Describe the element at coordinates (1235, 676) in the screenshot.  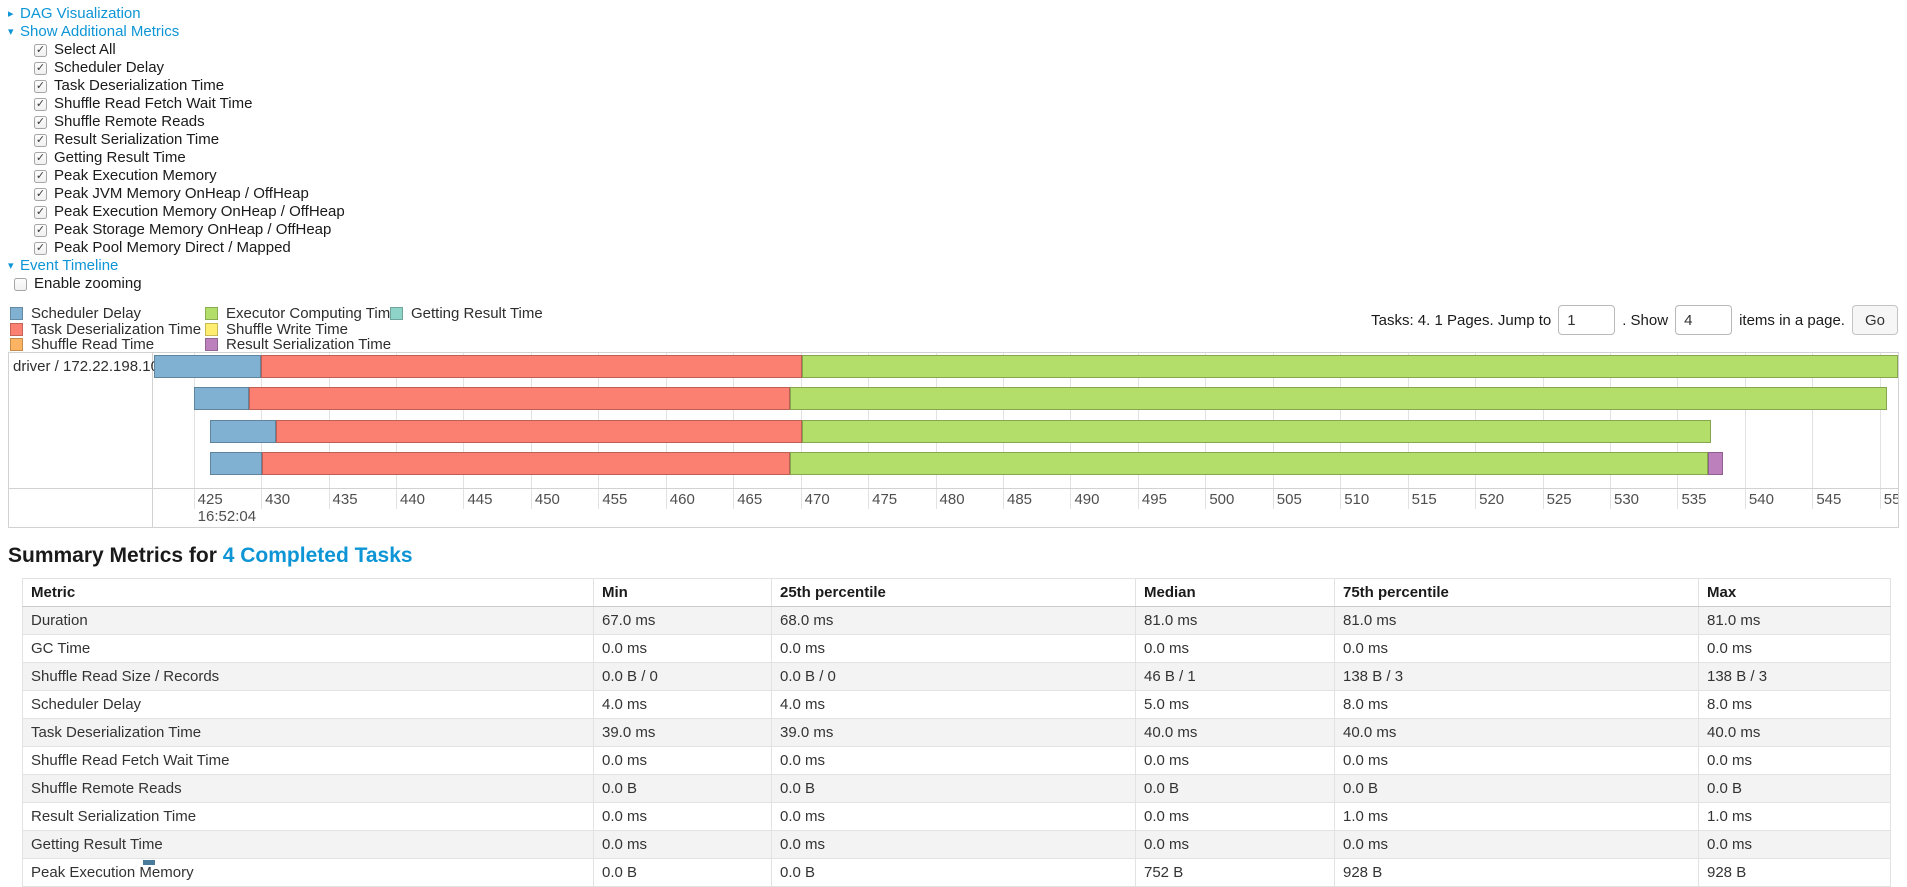
I see `metric-value-cell: 46 B / 1` at that location.